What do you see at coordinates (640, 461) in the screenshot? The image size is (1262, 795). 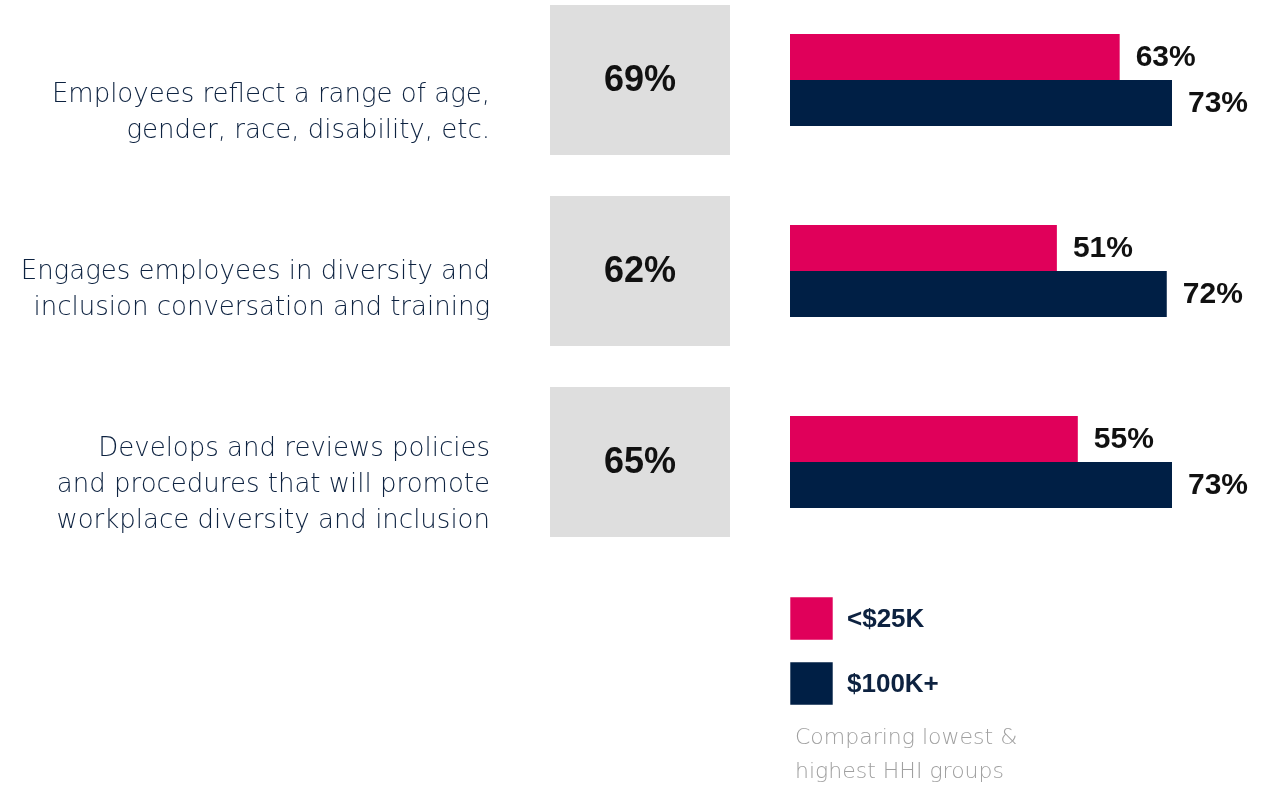 I see `text: 65%` at bounding box center [640, 461].